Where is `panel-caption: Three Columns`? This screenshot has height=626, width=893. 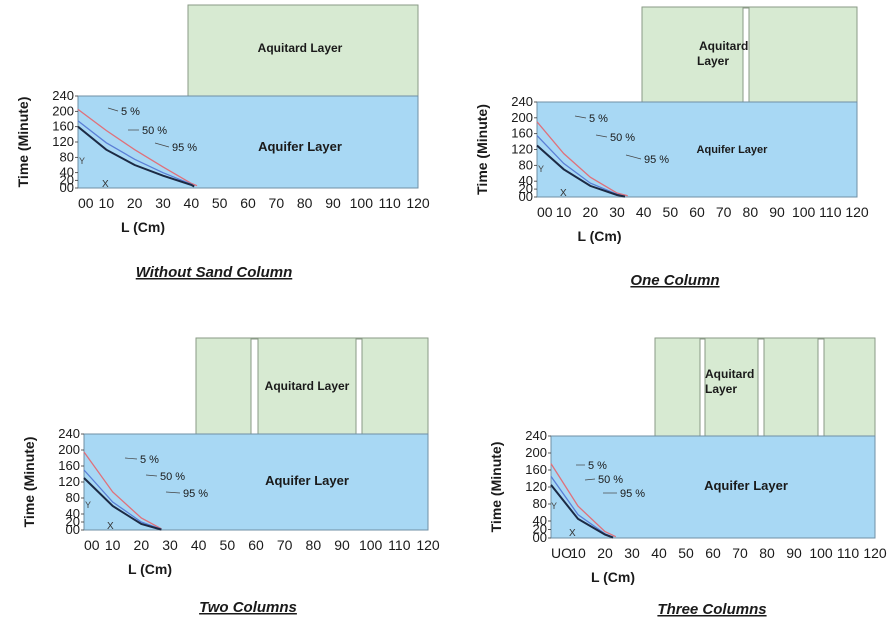
panel-caption: Three Columns is located at coordinates (711, 609).